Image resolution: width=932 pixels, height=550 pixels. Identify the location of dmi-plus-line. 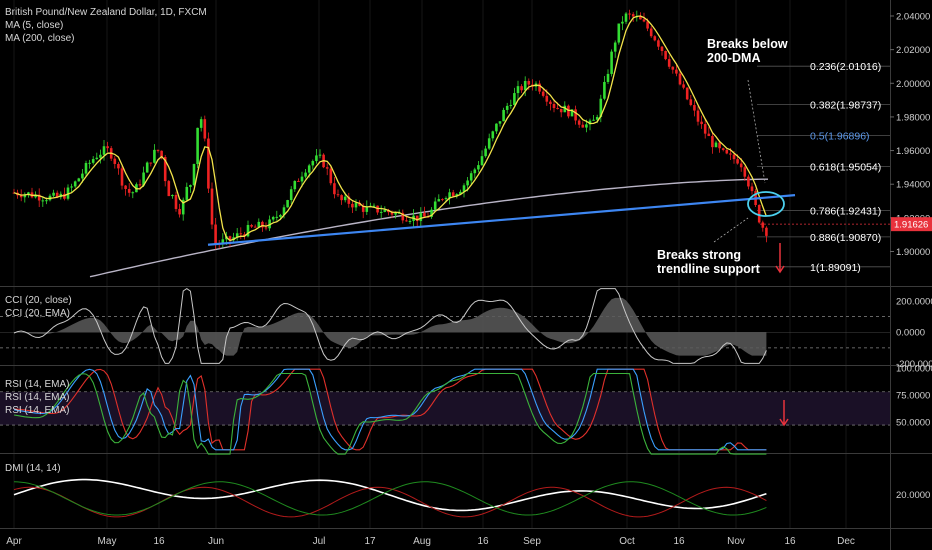
(390, 498).